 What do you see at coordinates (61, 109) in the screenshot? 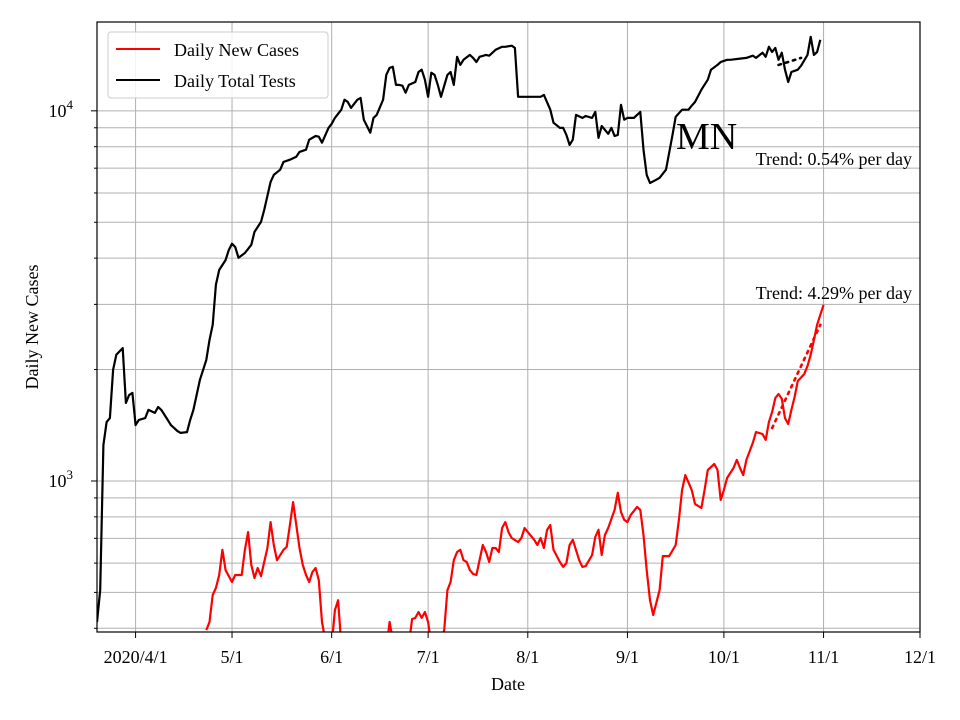
I see `y-tick-label: 10⁴` at bounding box center [61, 109].